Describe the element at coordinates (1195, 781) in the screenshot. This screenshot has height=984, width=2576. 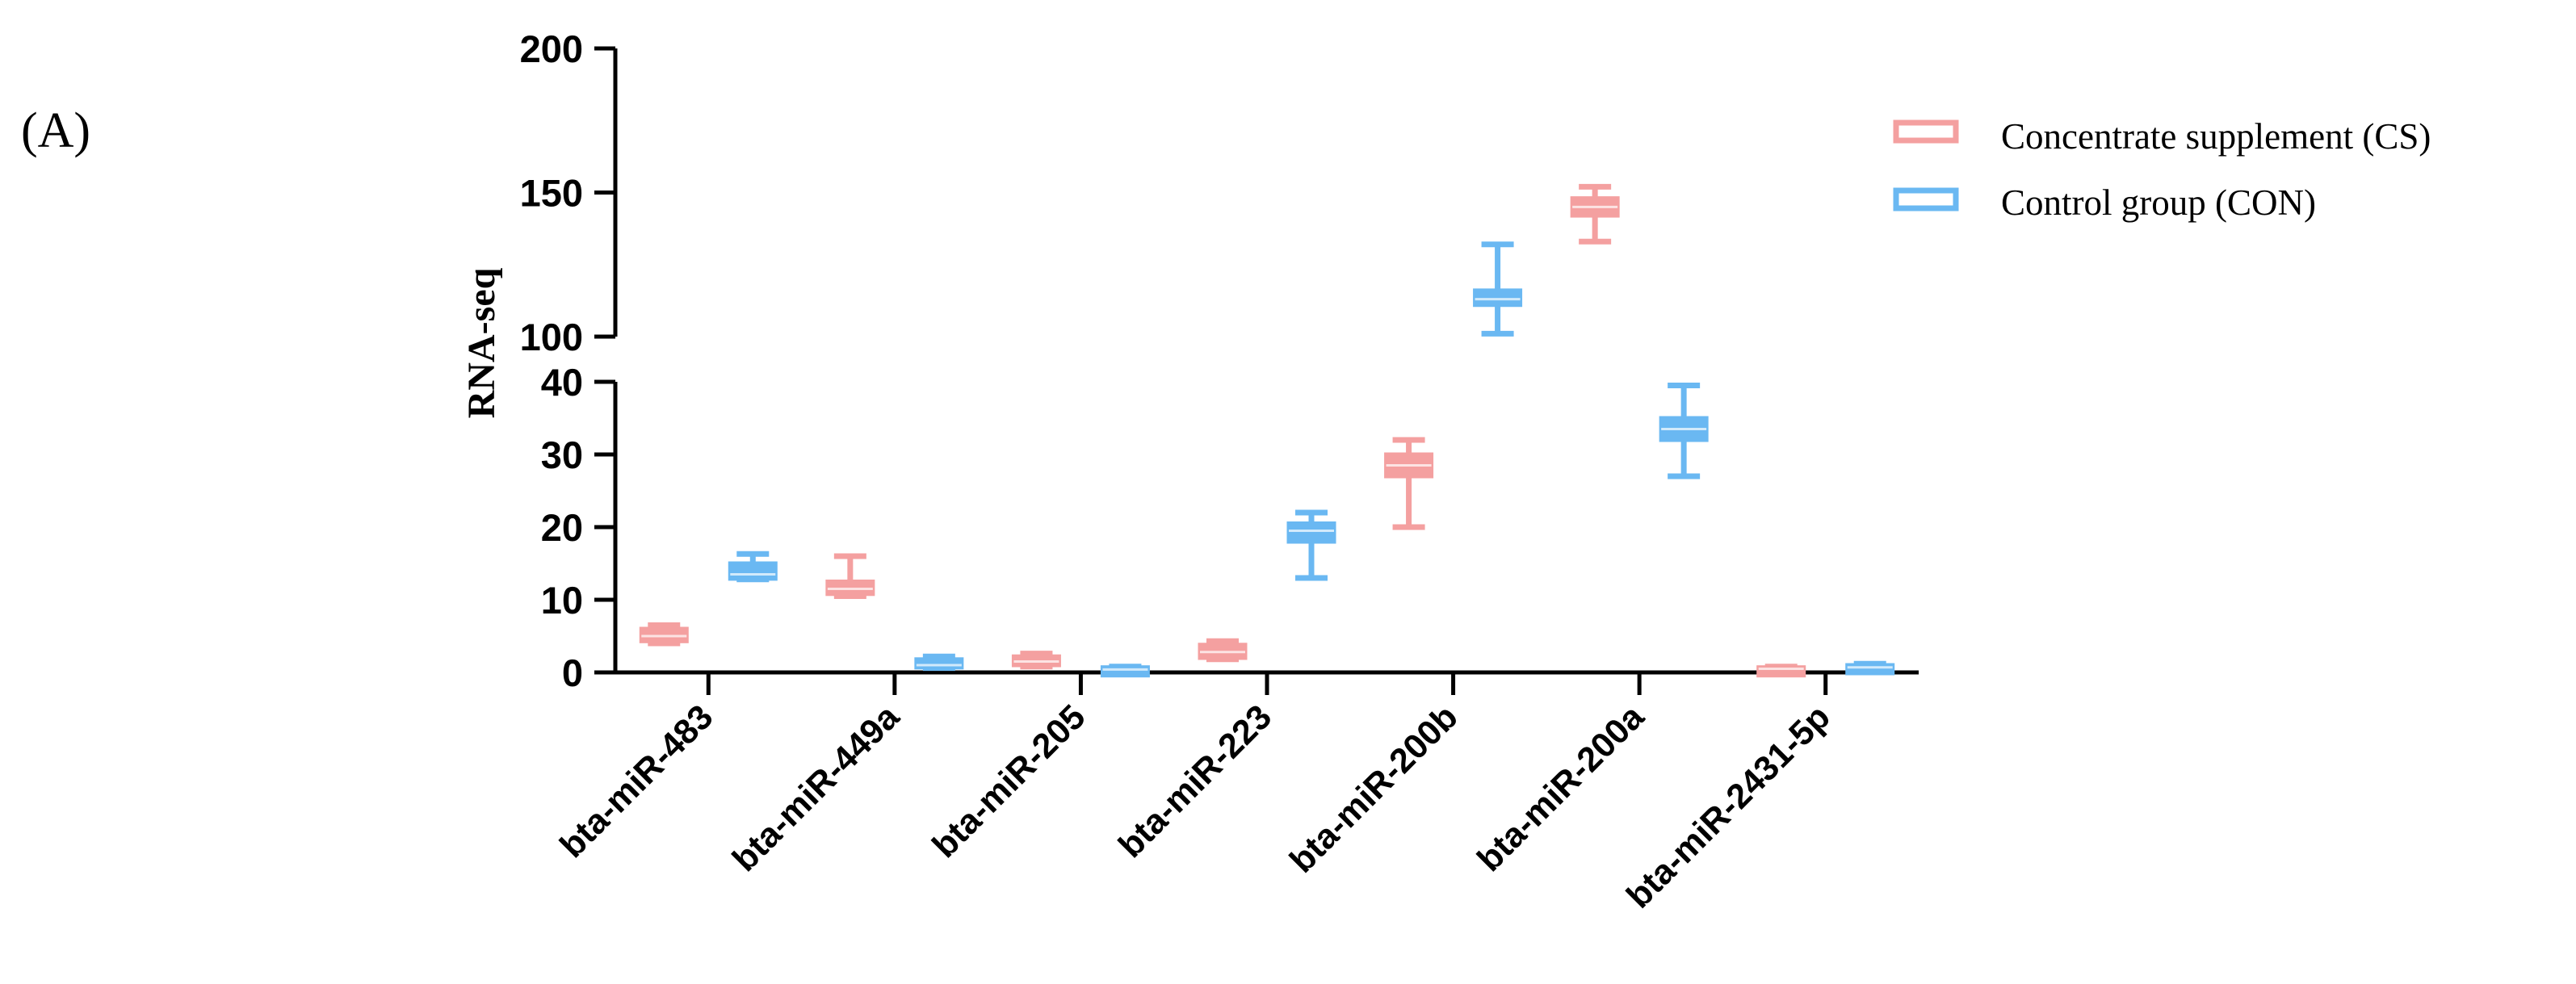
I see `x-tick-label: bta-miR-223` at that location.